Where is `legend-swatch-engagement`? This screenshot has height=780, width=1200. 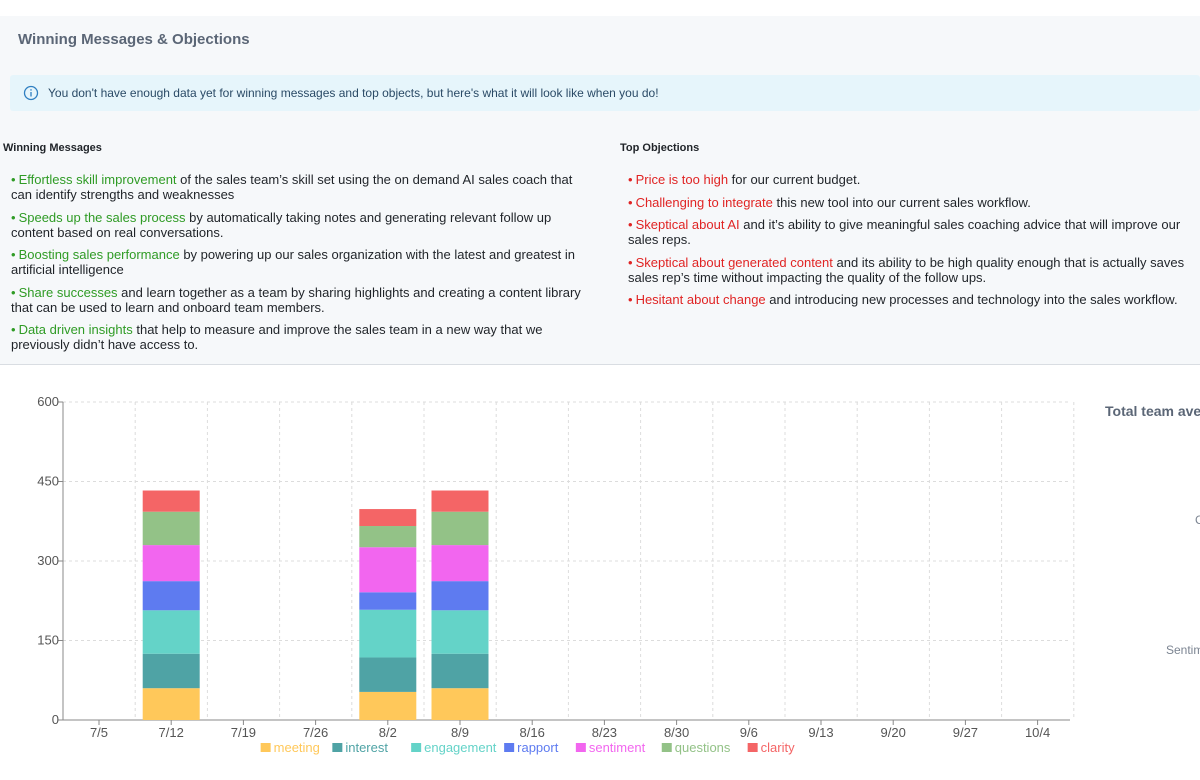
legend-swatch-engagement is located at coordinates (416, 747).